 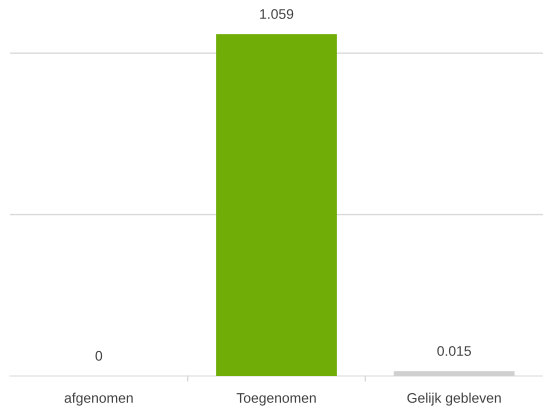 What do you see at coordinates (454, 351) in the screenshot?
I see `data-label: 0.015` at bounding box center [454, 351].